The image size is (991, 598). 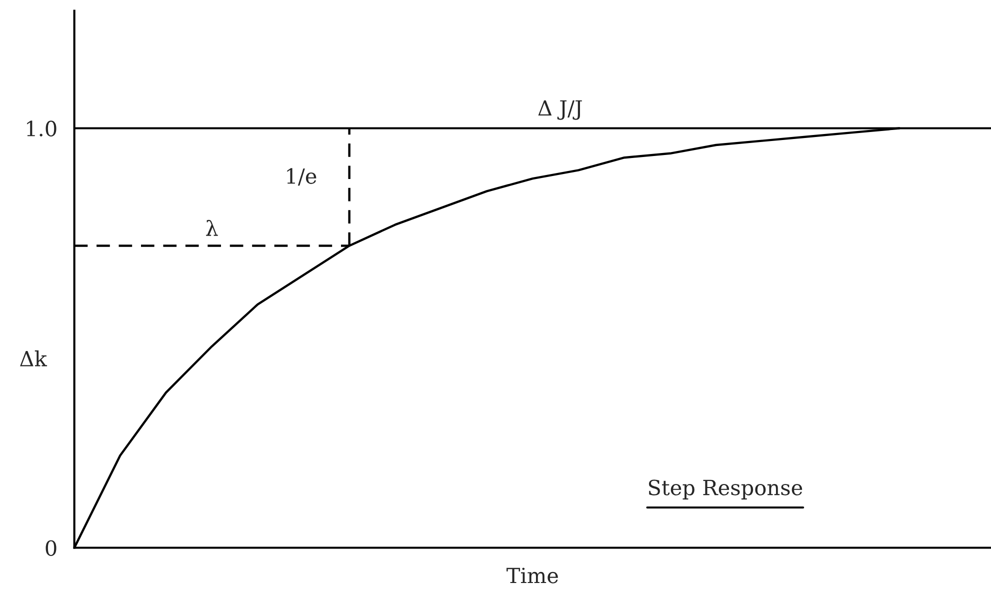 I want to click on annotation: Step Response, so click(x=725, y=490).